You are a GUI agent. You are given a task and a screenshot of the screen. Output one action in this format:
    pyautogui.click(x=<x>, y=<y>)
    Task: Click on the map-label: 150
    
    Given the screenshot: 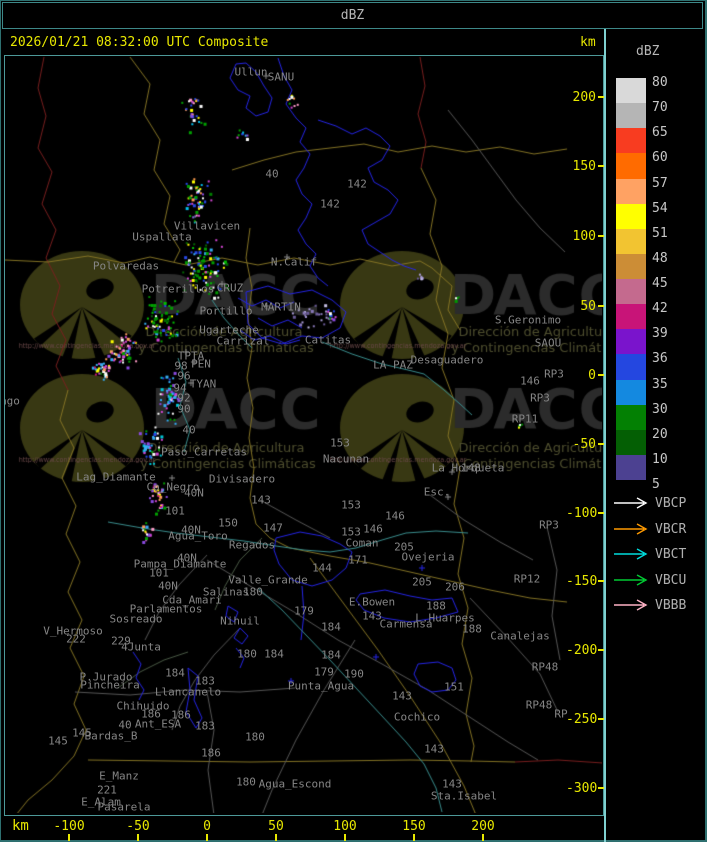 What is the action you would take?
    pyautogui.click(x=228, y=523)
    